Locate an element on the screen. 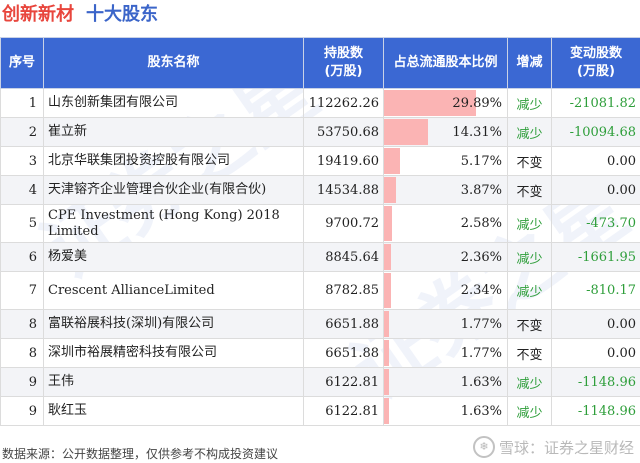  shareholder-name: Crescent AllianceLimited is located at coordinates (173, 290).